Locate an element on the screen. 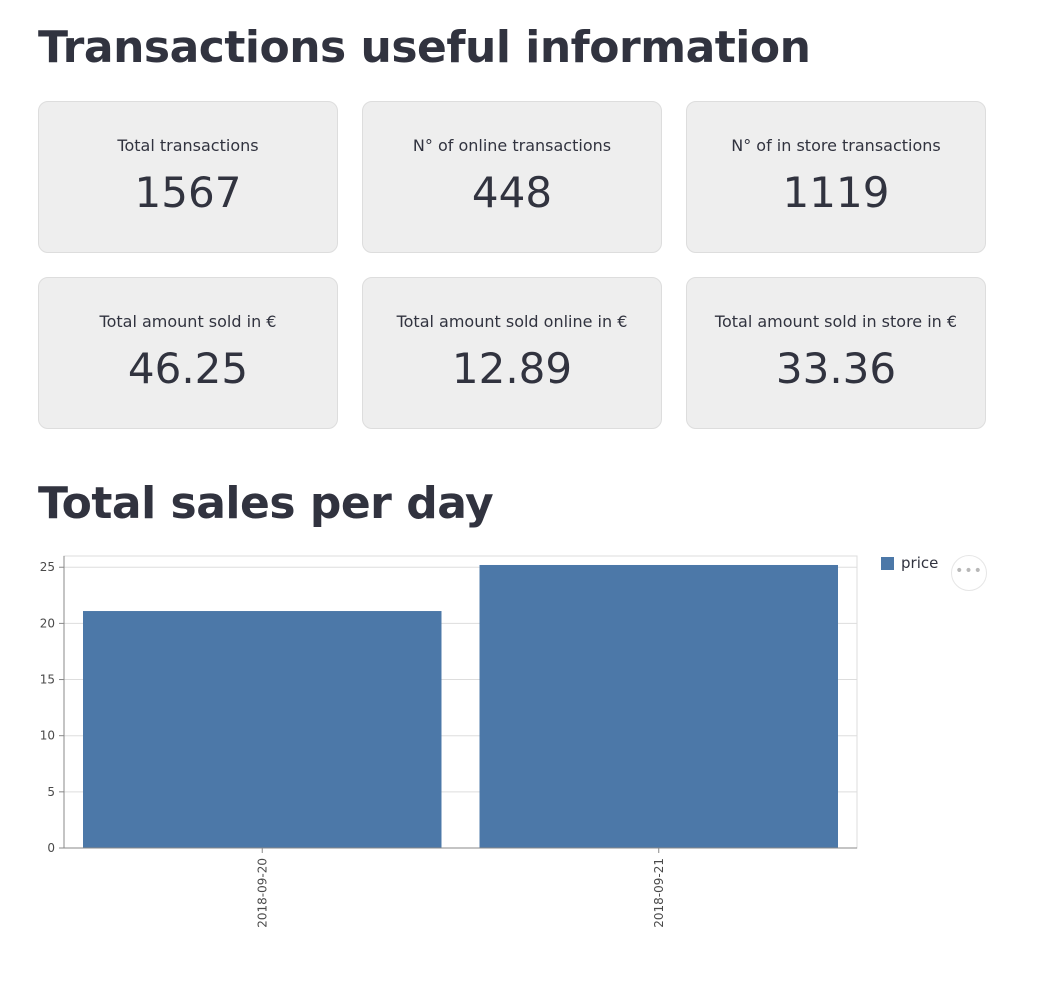 The width and height of the screenshot is (1055, 986). metric-label: Total amount sold in store in € is located at coordinates (836, 321).